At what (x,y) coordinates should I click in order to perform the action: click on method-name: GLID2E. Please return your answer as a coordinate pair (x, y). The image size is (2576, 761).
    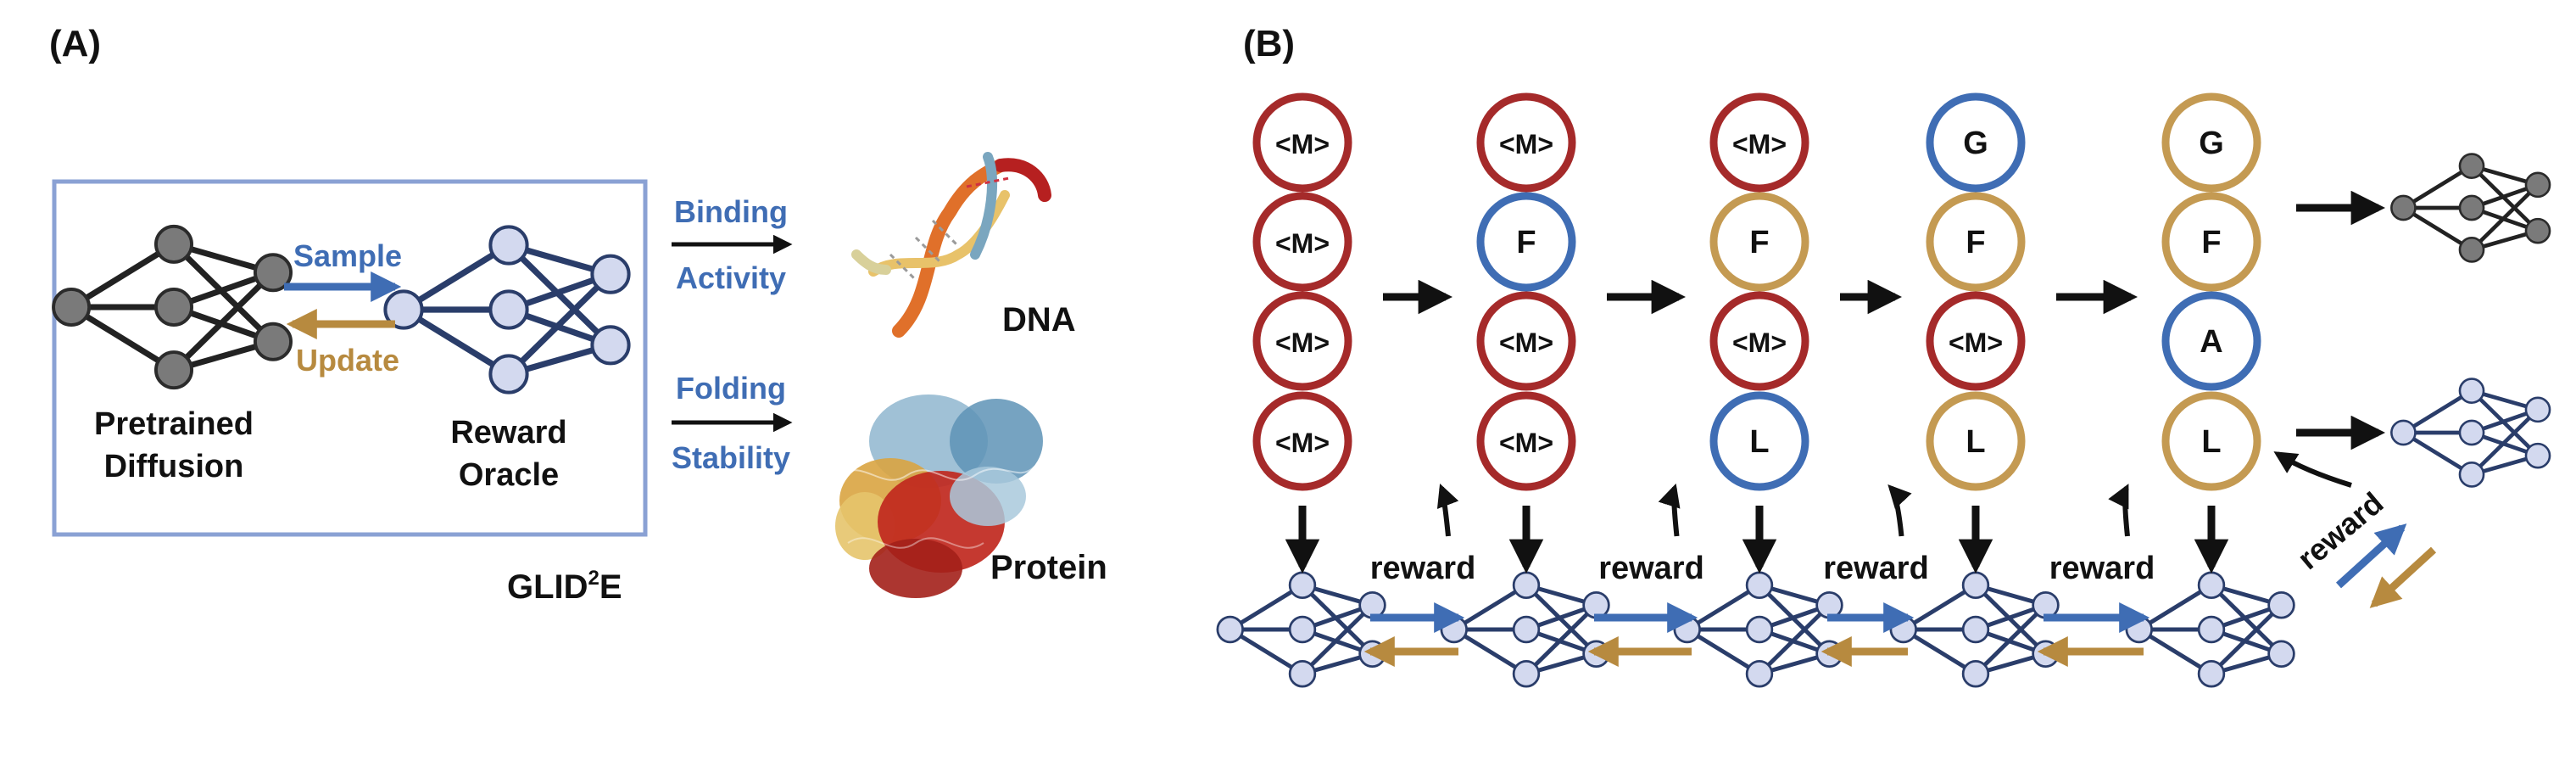
    Looking at the image, I should click on (564, 586).